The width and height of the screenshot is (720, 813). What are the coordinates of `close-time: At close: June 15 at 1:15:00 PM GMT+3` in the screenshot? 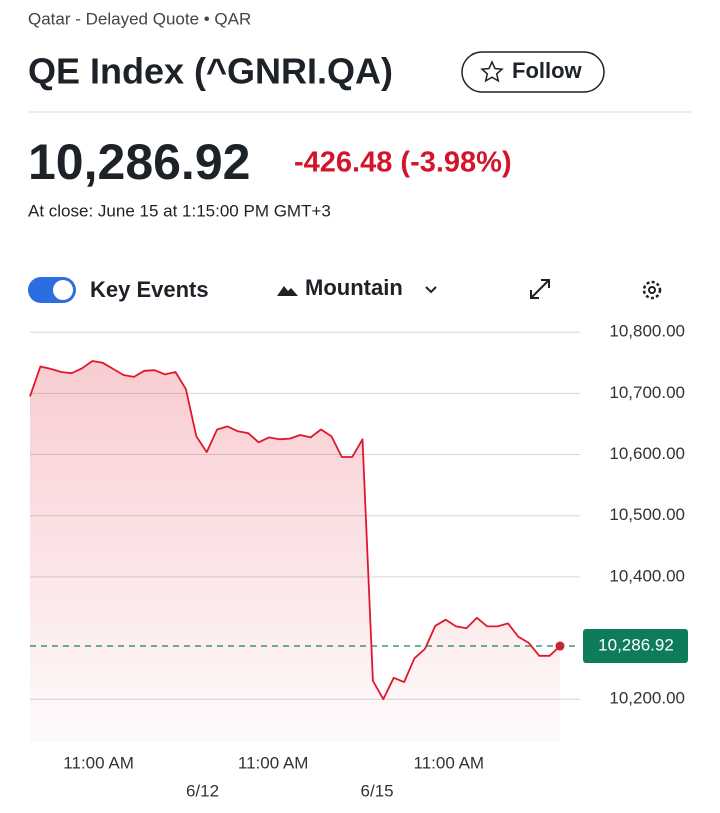 It's located at (179, 210).